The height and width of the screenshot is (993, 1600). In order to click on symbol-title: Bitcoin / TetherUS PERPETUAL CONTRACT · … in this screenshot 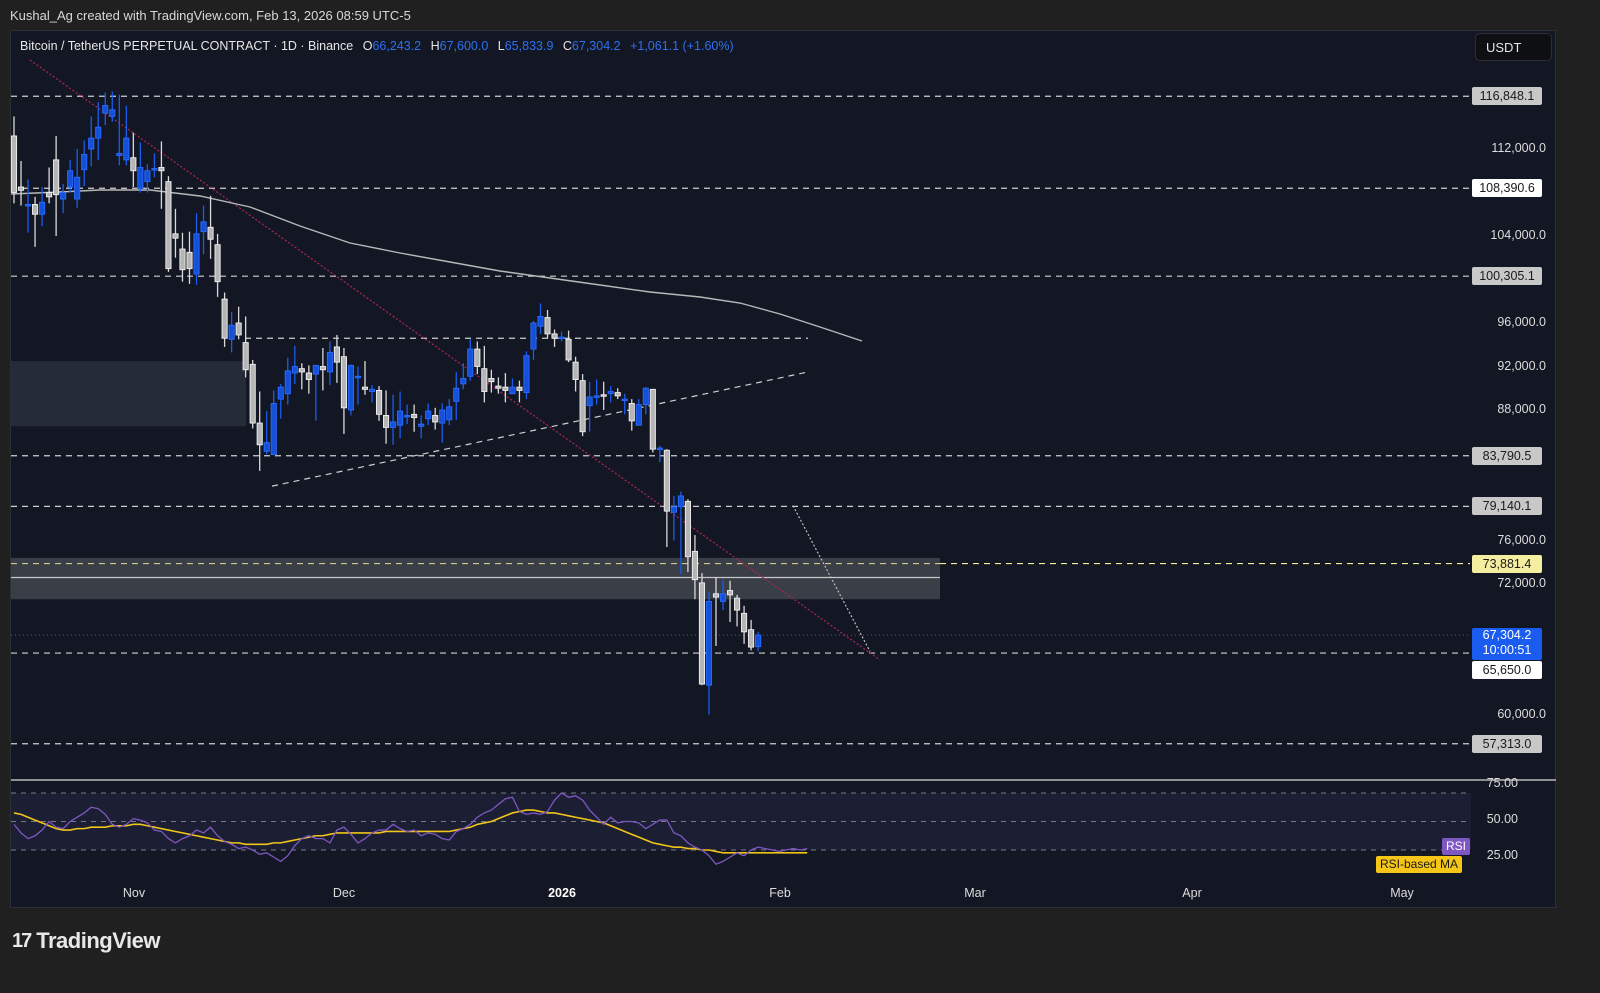, I will do `click(187, 46)`.